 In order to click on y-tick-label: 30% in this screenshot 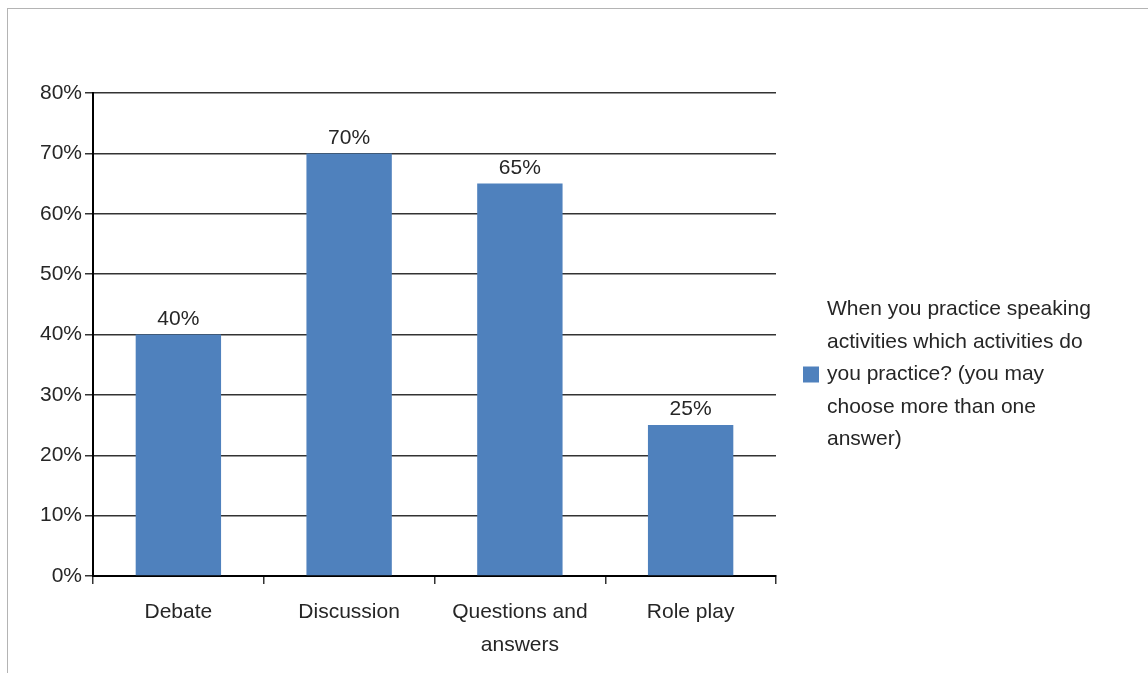, I will do `click(60, 393)`.